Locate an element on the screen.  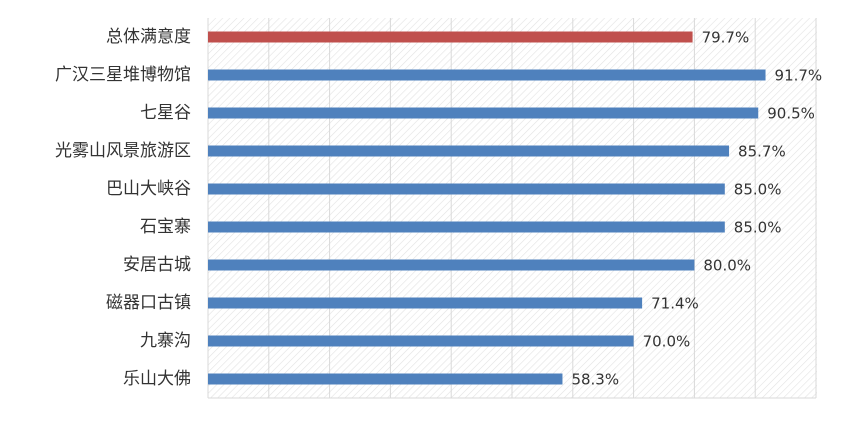
category-label: 巴山大峡谷 is located at coordinates (148, 189).